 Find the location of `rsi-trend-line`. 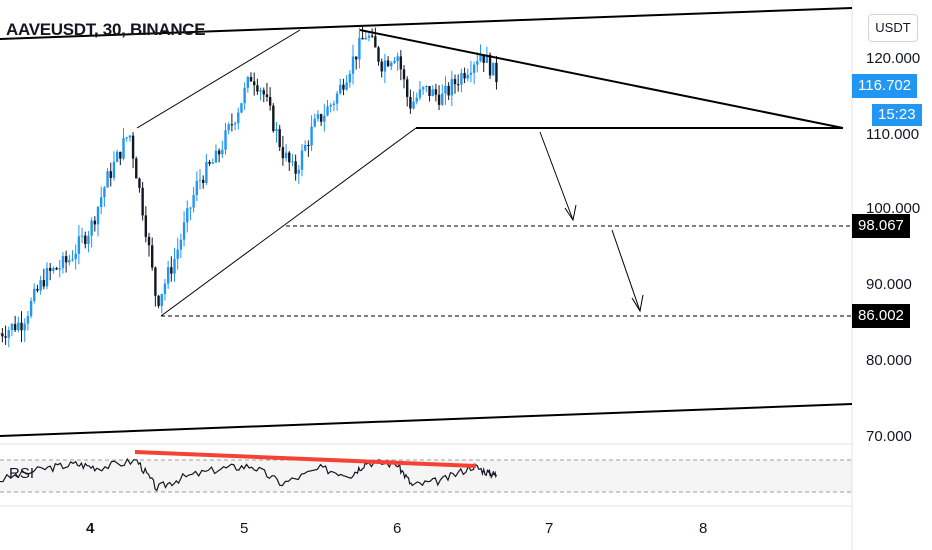

rsi-trend-line is located at coordinates (305, 459).